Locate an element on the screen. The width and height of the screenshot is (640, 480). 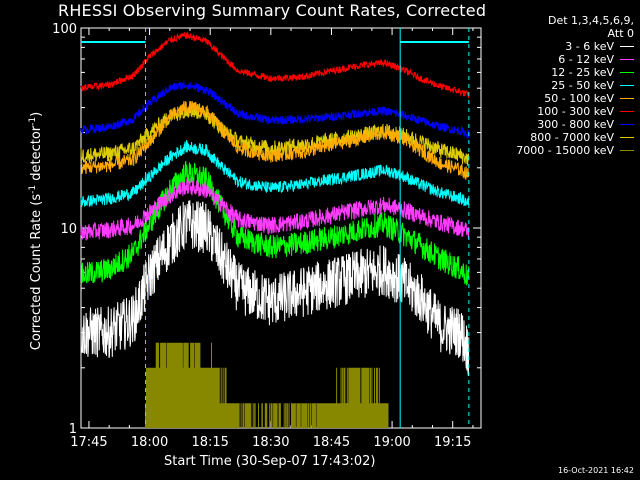
x-tick-label: 18:00 is located at coordinates (149, 442).